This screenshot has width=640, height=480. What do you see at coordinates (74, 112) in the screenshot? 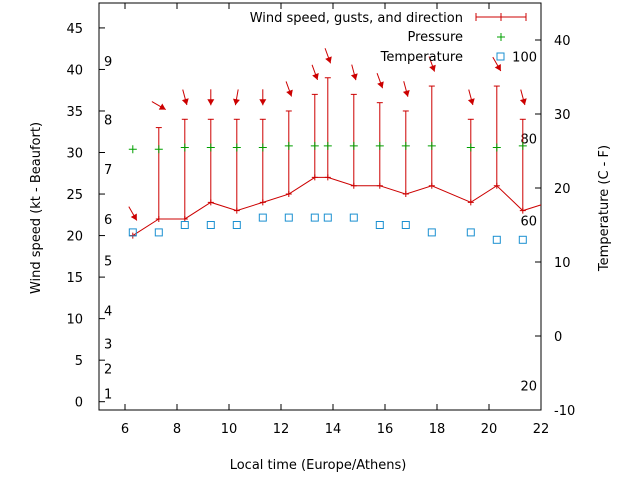
I see `y-tick-label: 35` at bounding box center [74, 112].